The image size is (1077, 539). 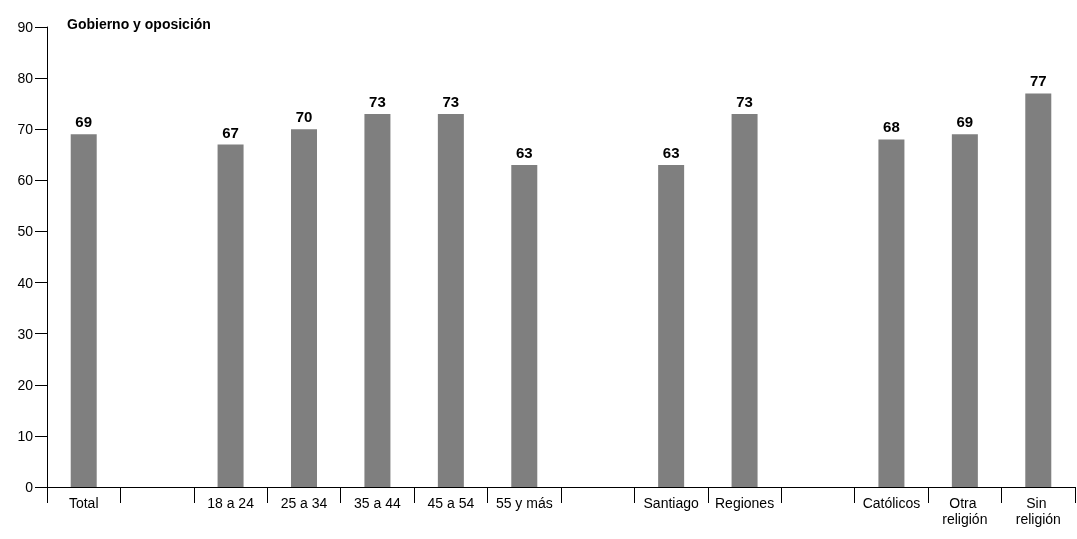 I want to click on x-tick-label: 35 a 44, so click(x=377, y=503).